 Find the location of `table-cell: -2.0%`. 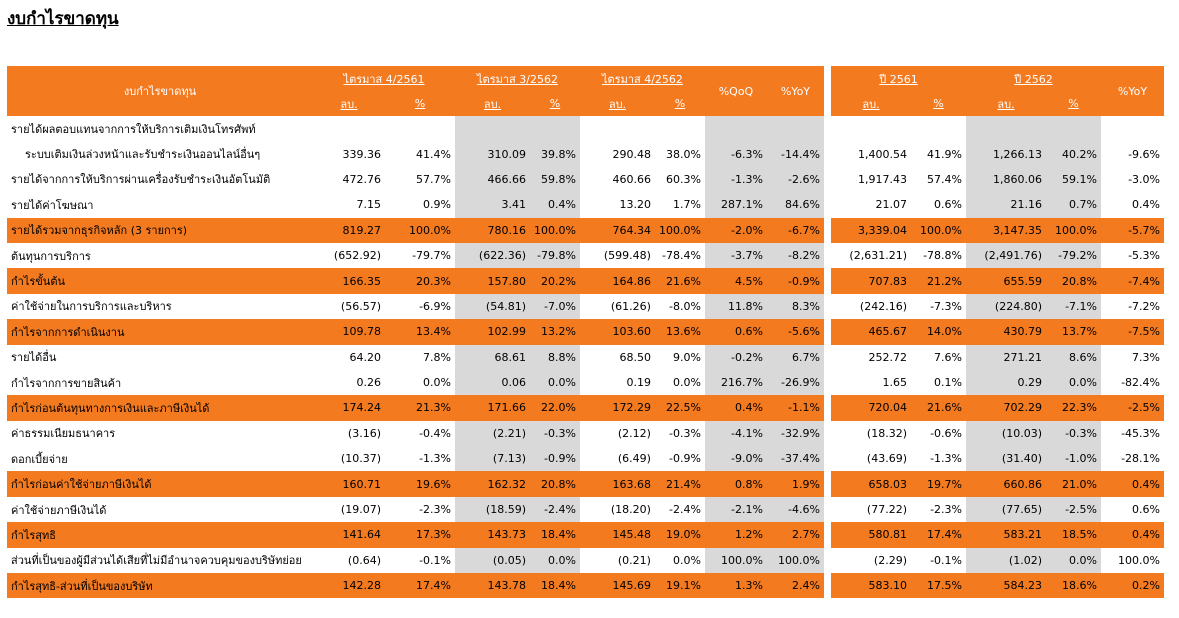

table-cell: -2.0% is located at coordinates (735, 230).